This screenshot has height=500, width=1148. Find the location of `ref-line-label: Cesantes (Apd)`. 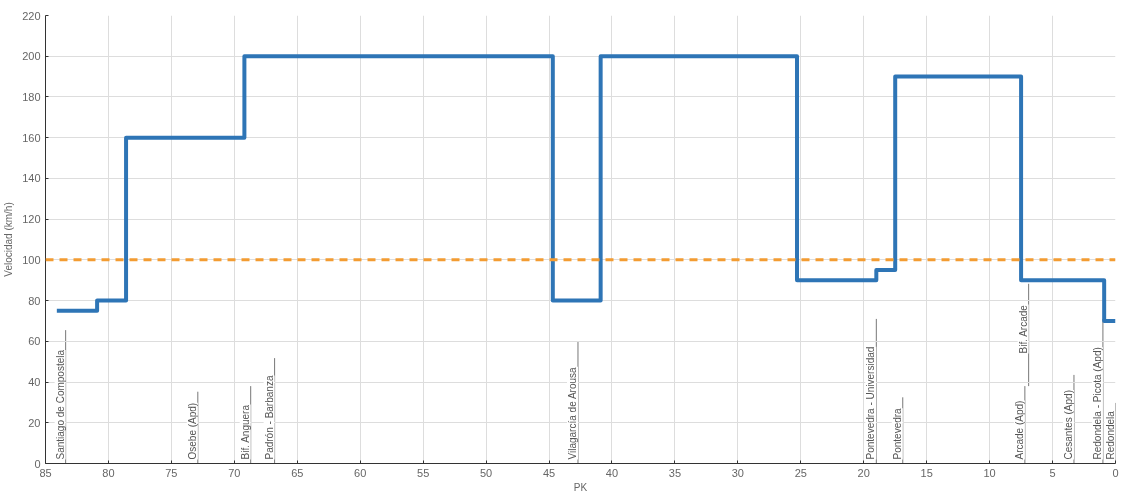

ref-line-label: Cesantes (Apd) is located at coordinates (1068, 425).